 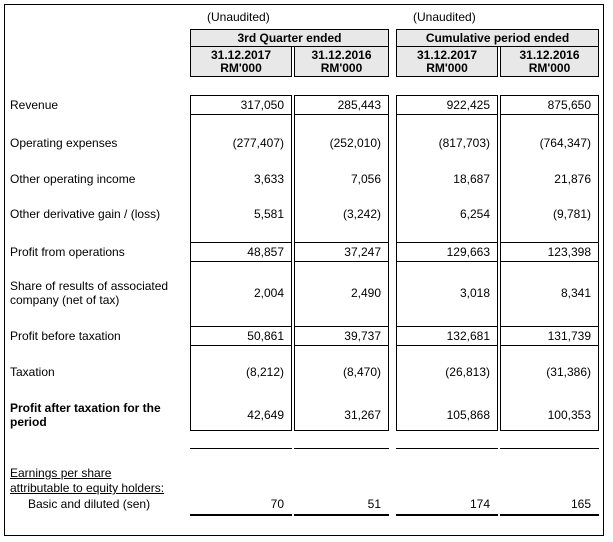 What do you see at coordinates (569, 105) in the screenshot?
I see `cell-value: 875,650` at bounding box center [569, 105].